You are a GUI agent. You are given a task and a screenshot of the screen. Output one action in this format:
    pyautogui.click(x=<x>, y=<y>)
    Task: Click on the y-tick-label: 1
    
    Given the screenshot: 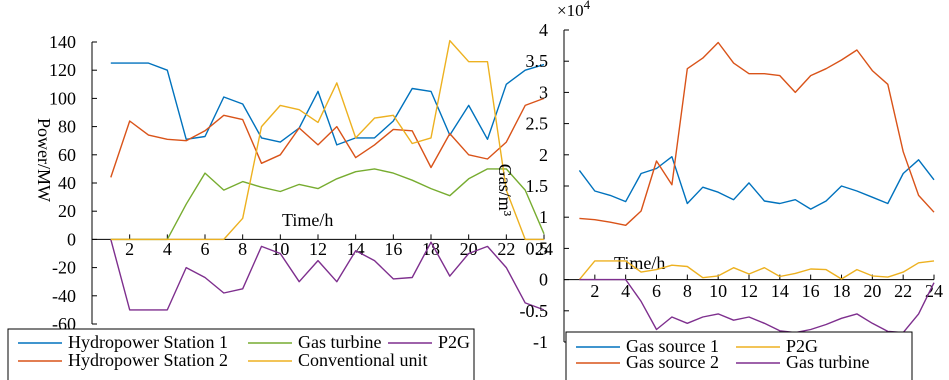 What is the action you would take?
    pyautogui.click(x=543, y=217)
    